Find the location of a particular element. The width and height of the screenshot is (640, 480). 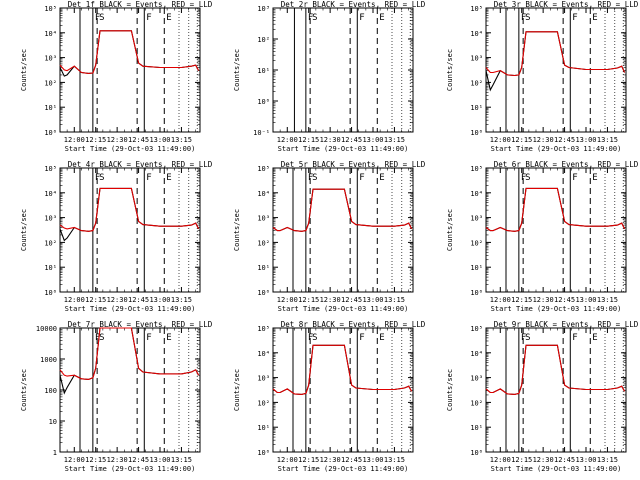

chart-title: Det 4r BLACK = Events, RED = LLD is located at coordinates (140, 164).